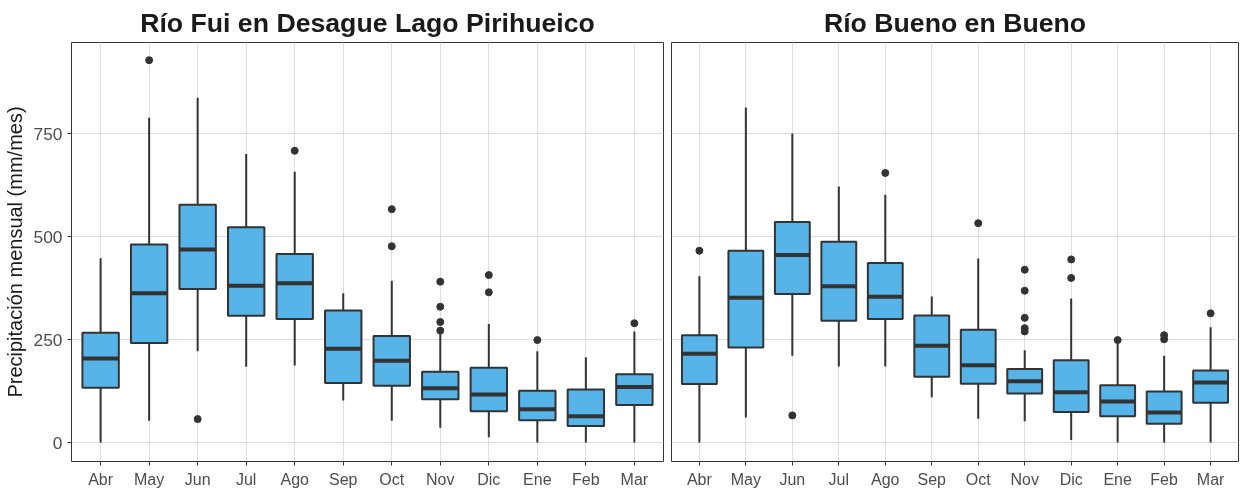 Image resolution: width=1243 pixels, height=496 pixels. What do you see at coordinates (57, 442) in the screenshot?
I see `y-tick-label: 0` at bounding box center [57, 442].